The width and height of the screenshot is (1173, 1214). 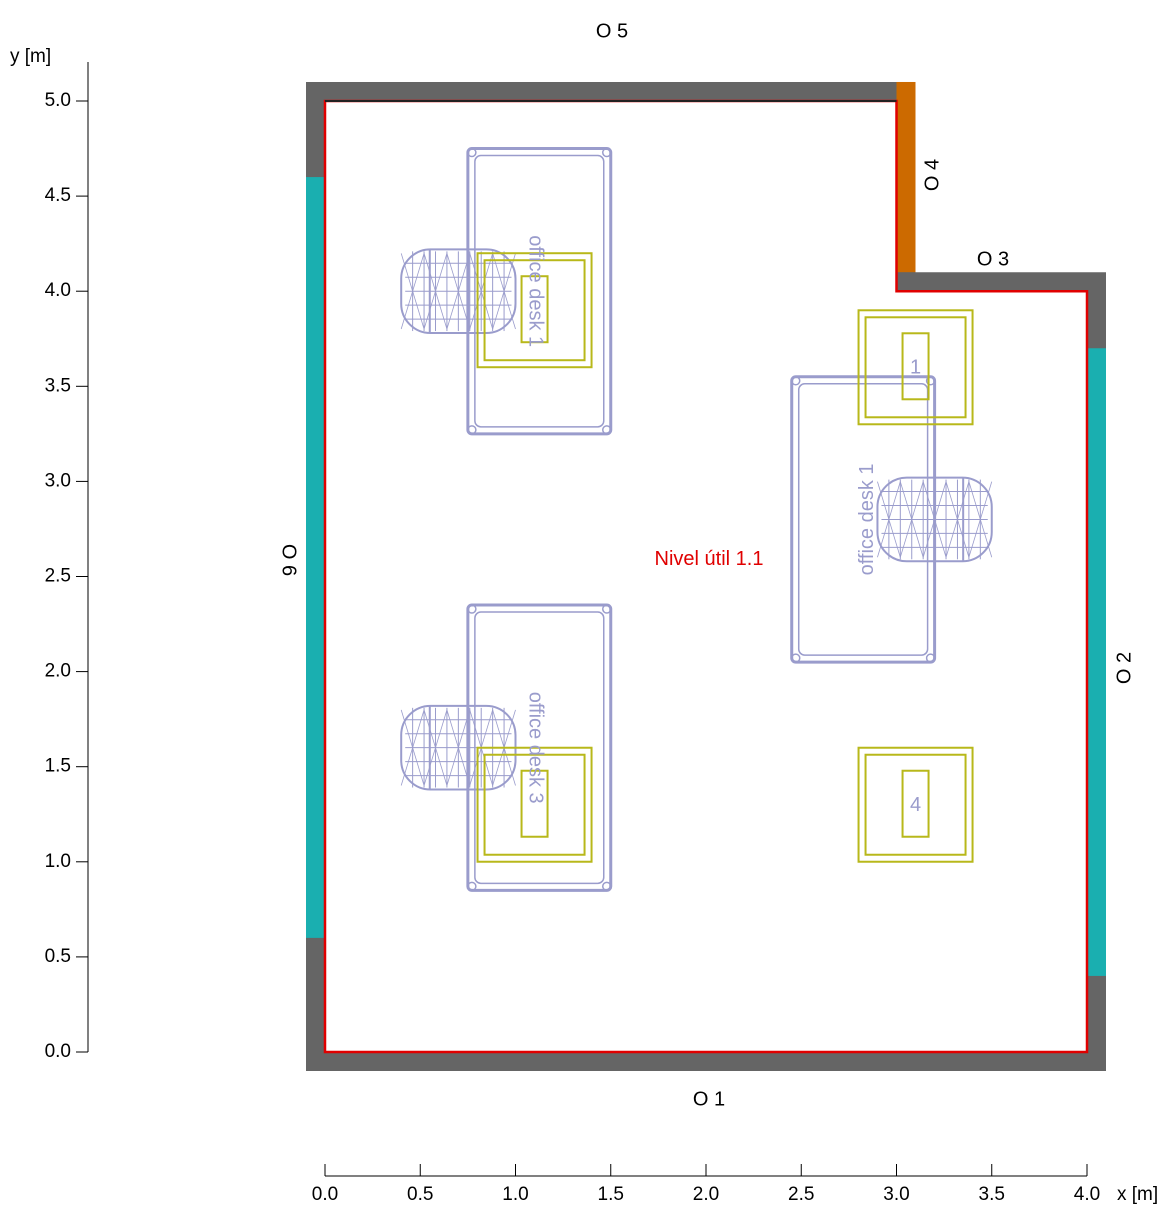 What do you see at coordinates (1137, 1194) in the screenshot?
I see `x-axis-title: x [m]` at bounding box center [1137, 1194].